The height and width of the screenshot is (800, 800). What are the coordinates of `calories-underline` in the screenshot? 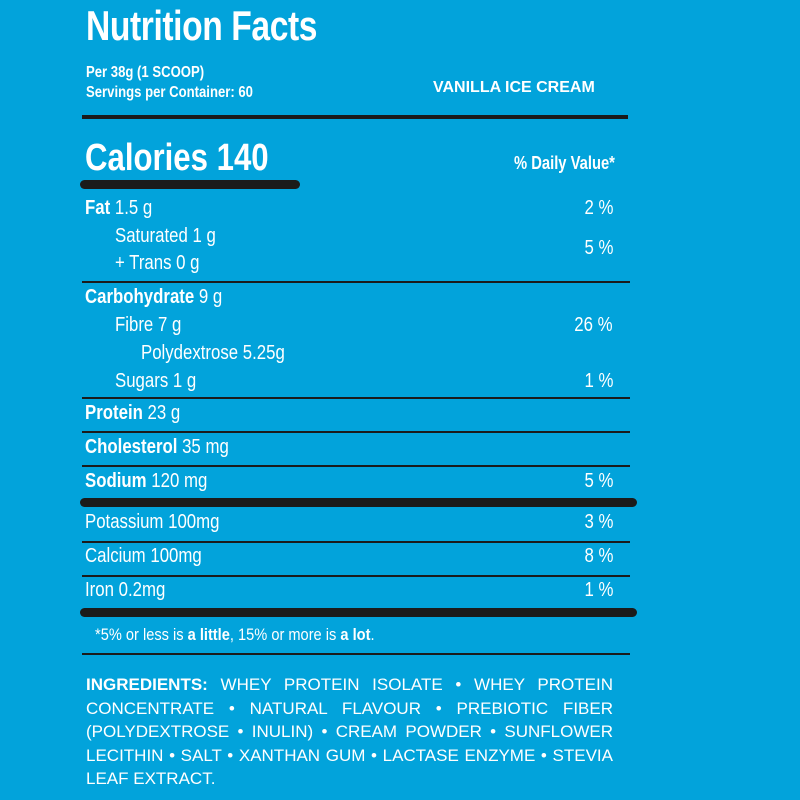 It's located at (190, 184).